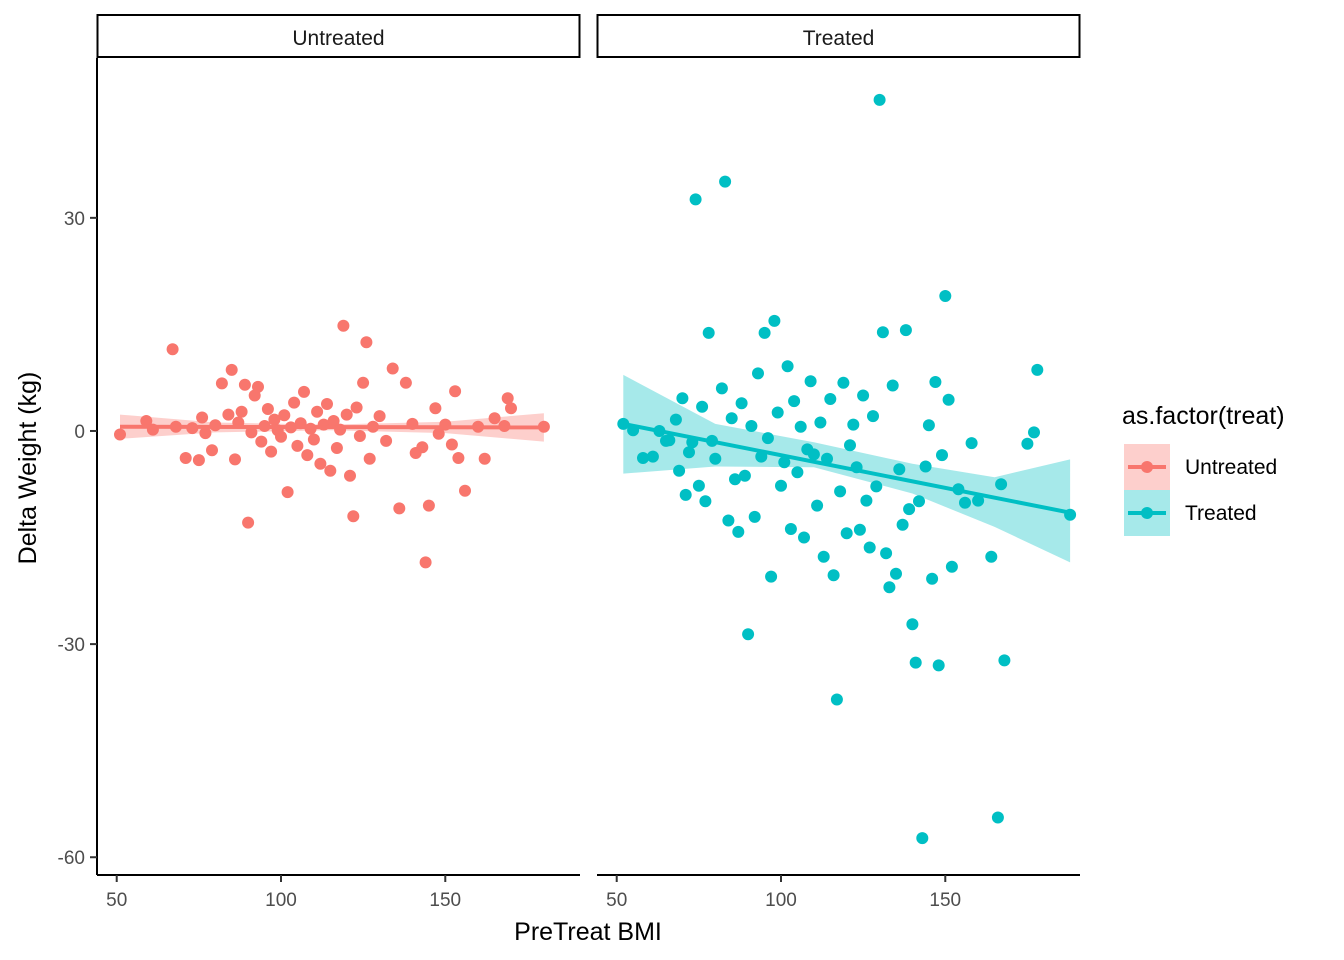 The height and width of the screenshot is (960, 1344). Describe the element at coordinates (1203, 416) in the screenshot. I see `legend-title: as.factor(treat)` at that location.